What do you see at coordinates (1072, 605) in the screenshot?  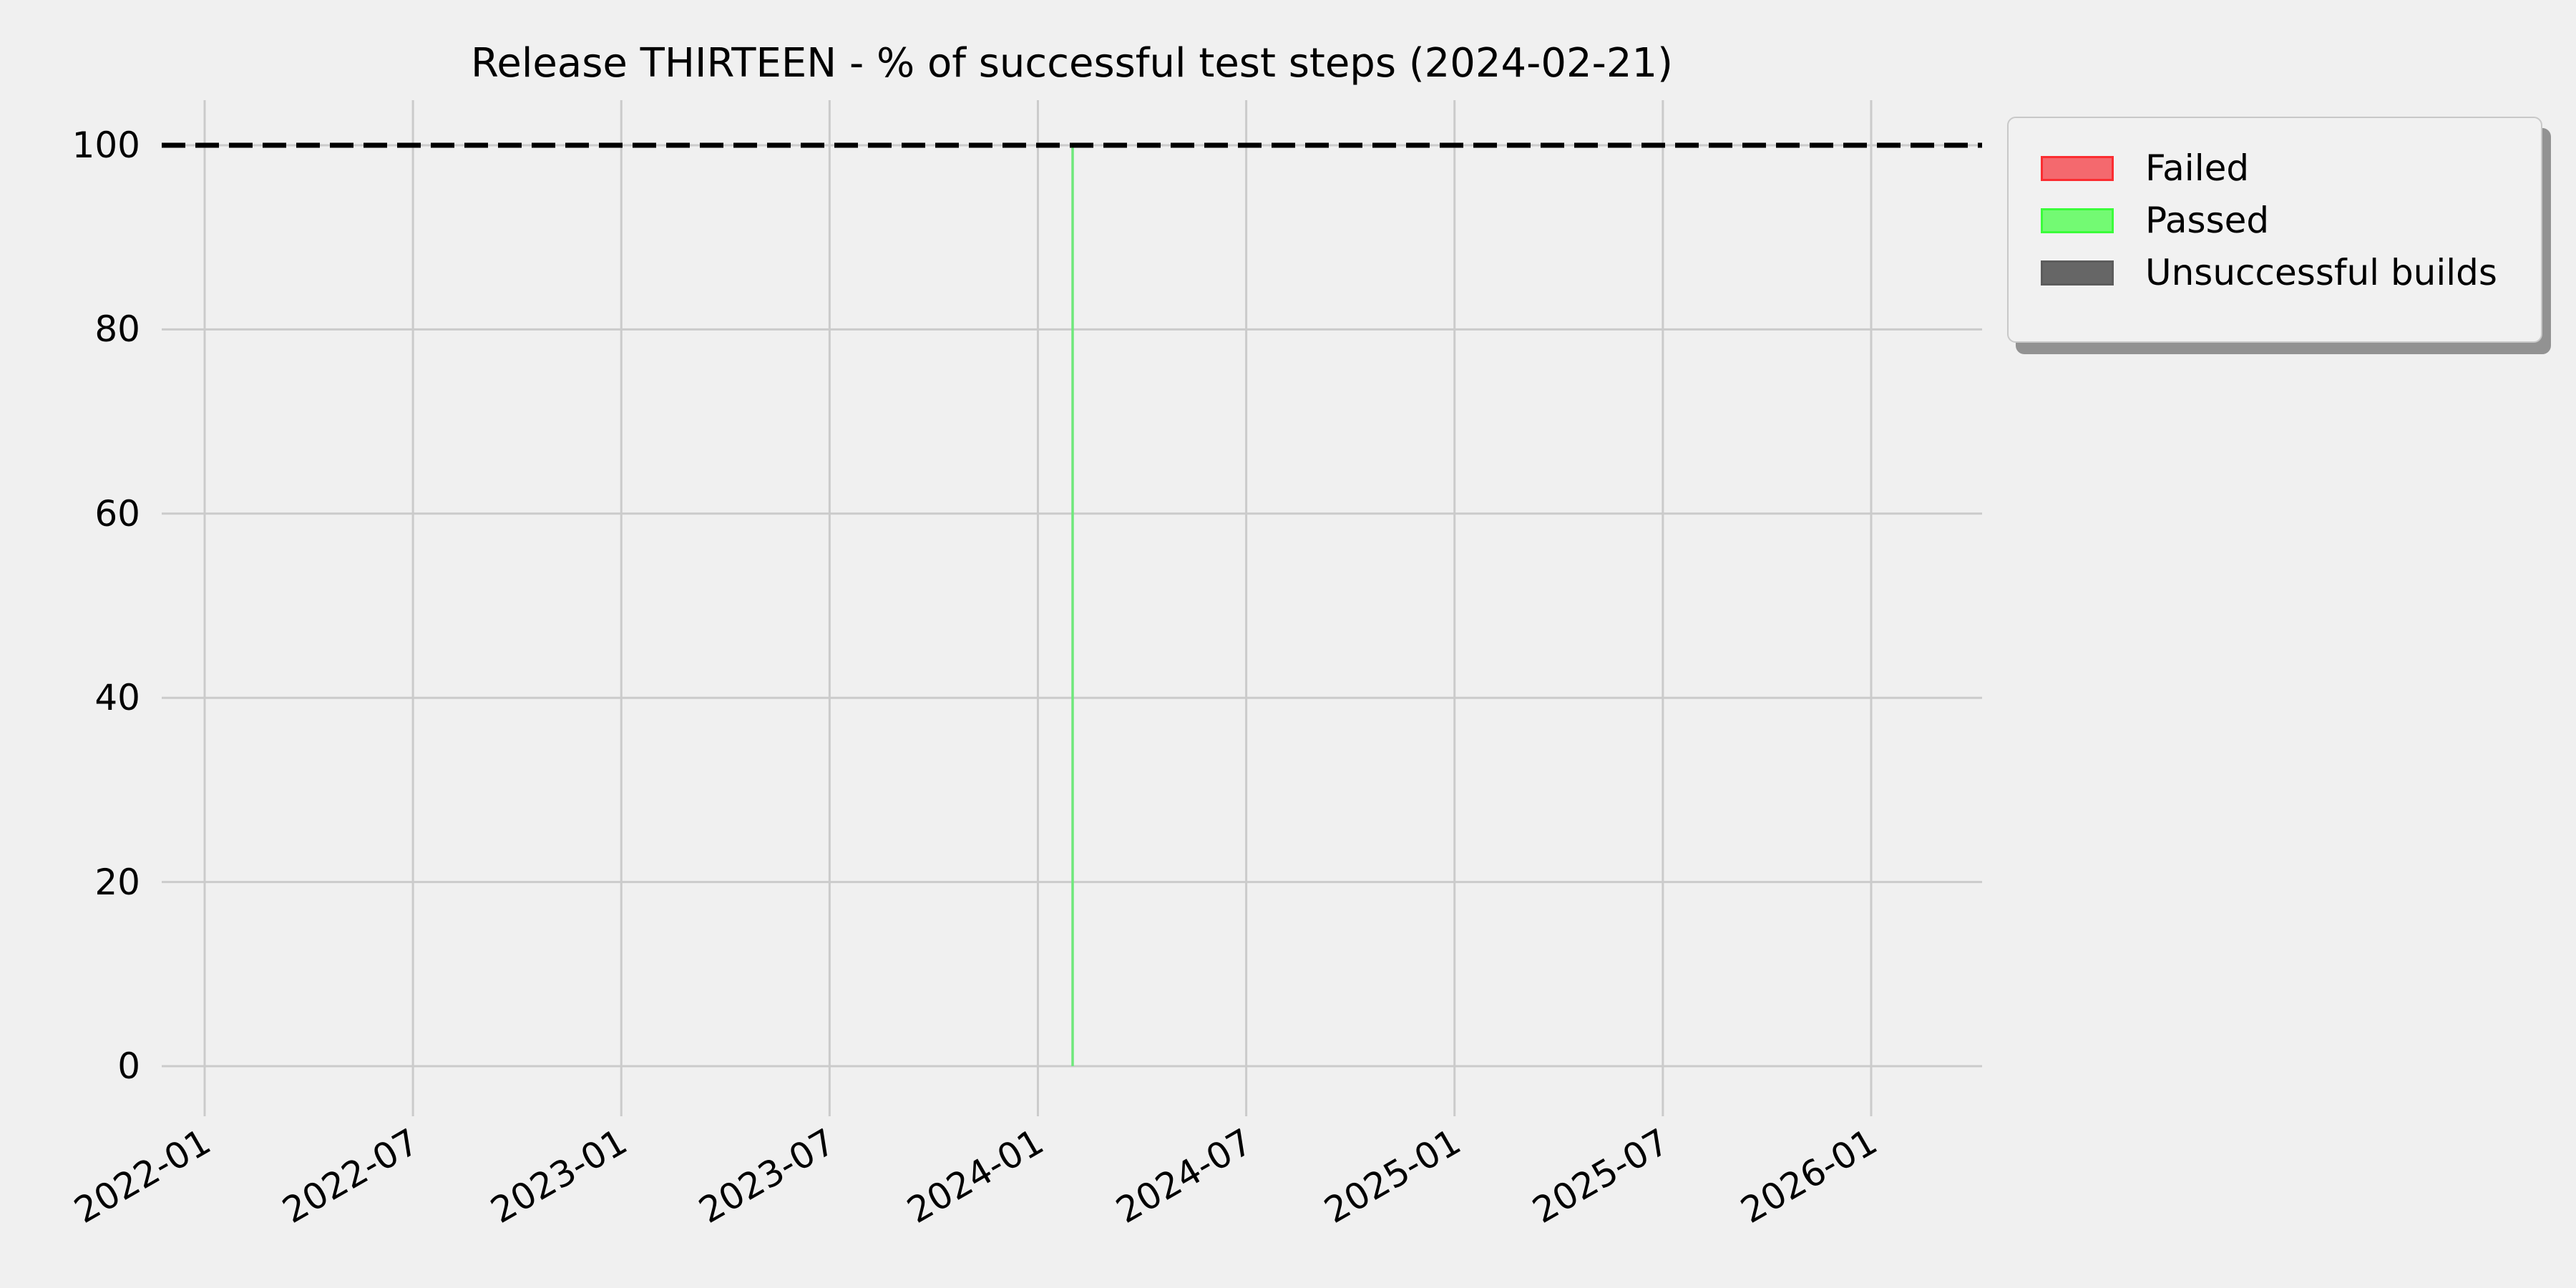 I see `passed-bar` at bounding box center [1072, 605].